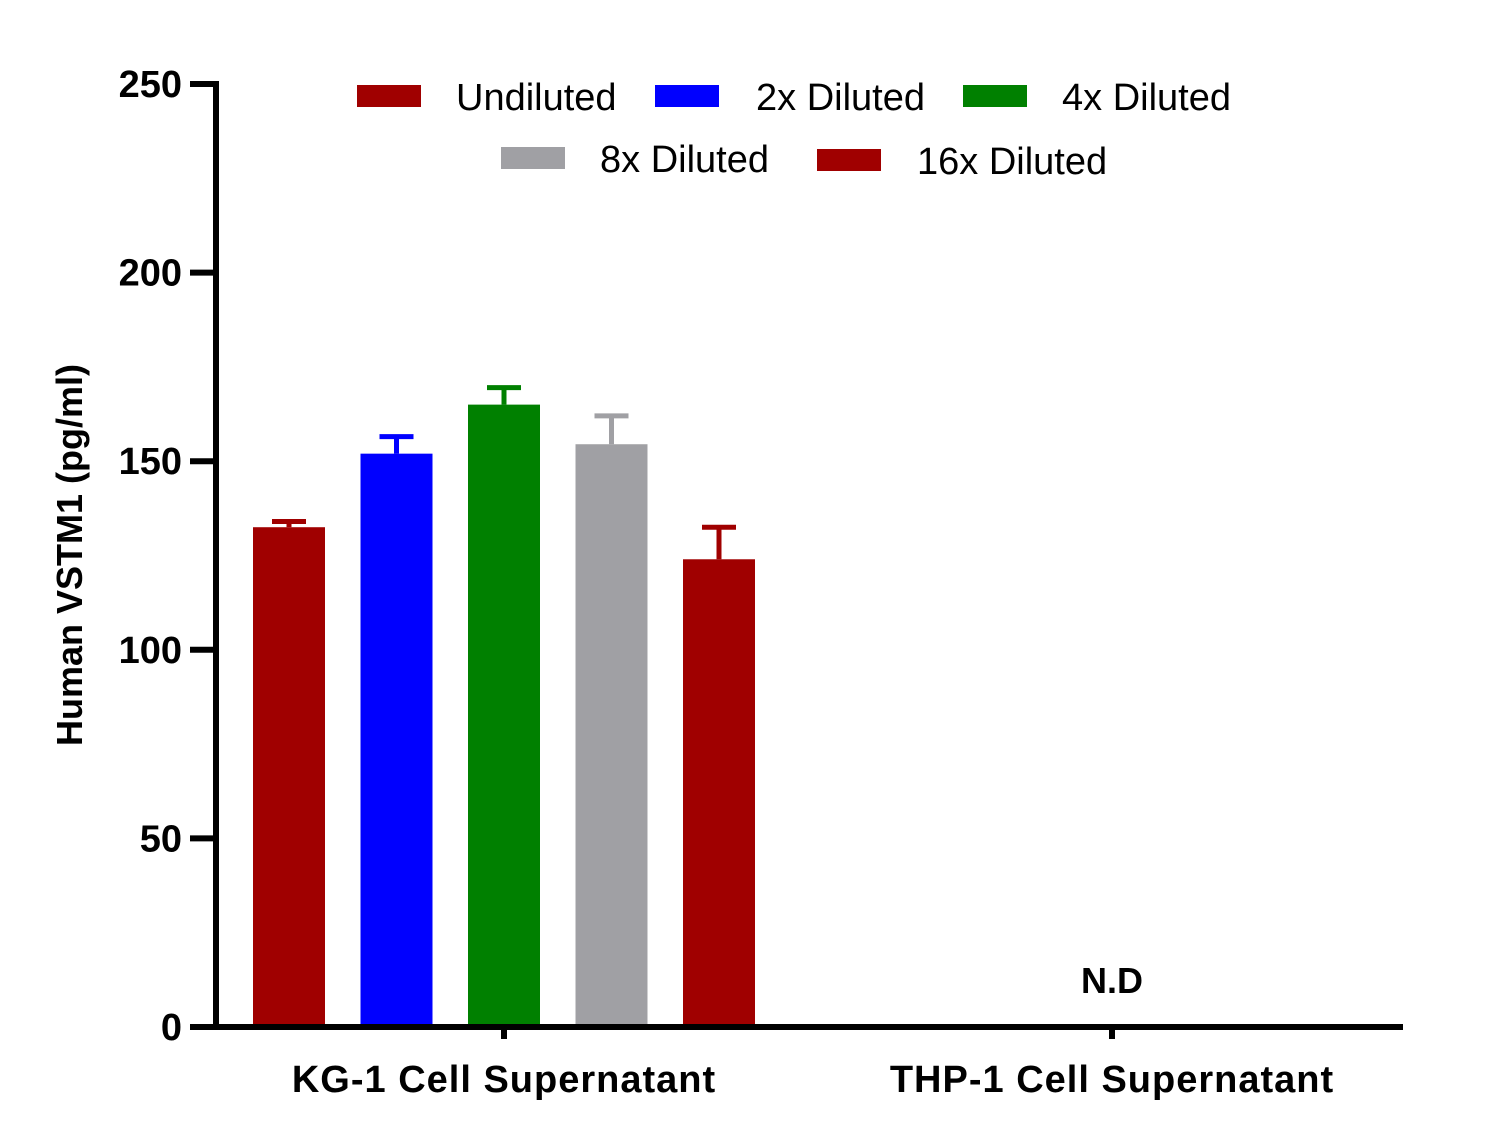  I want to click on legend-label: 4x Diluted, so click(1146, 98).